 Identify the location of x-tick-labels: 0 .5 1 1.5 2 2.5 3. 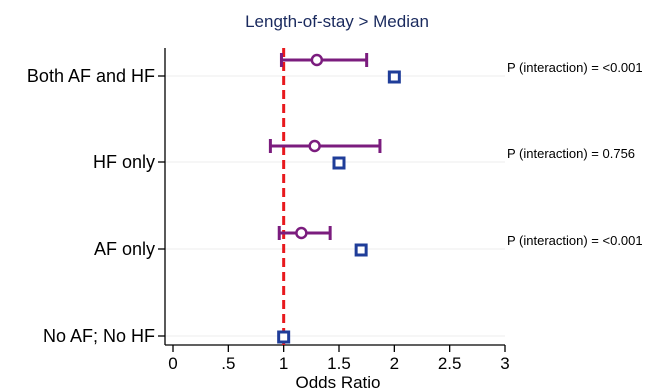
(339, 359).